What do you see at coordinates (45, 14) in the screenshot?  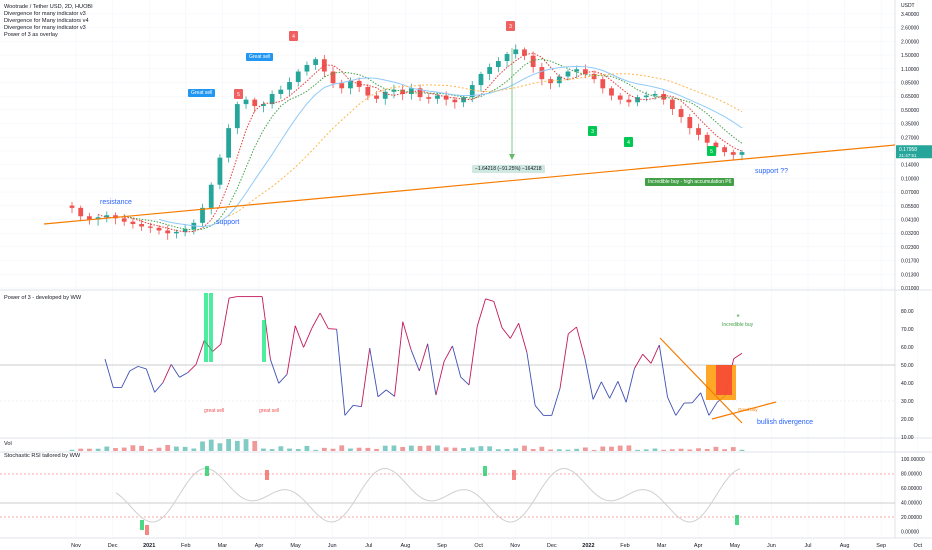 I see `legend-indicator-1: Divergence for many indicator v3` at bounding box center [45, 14].